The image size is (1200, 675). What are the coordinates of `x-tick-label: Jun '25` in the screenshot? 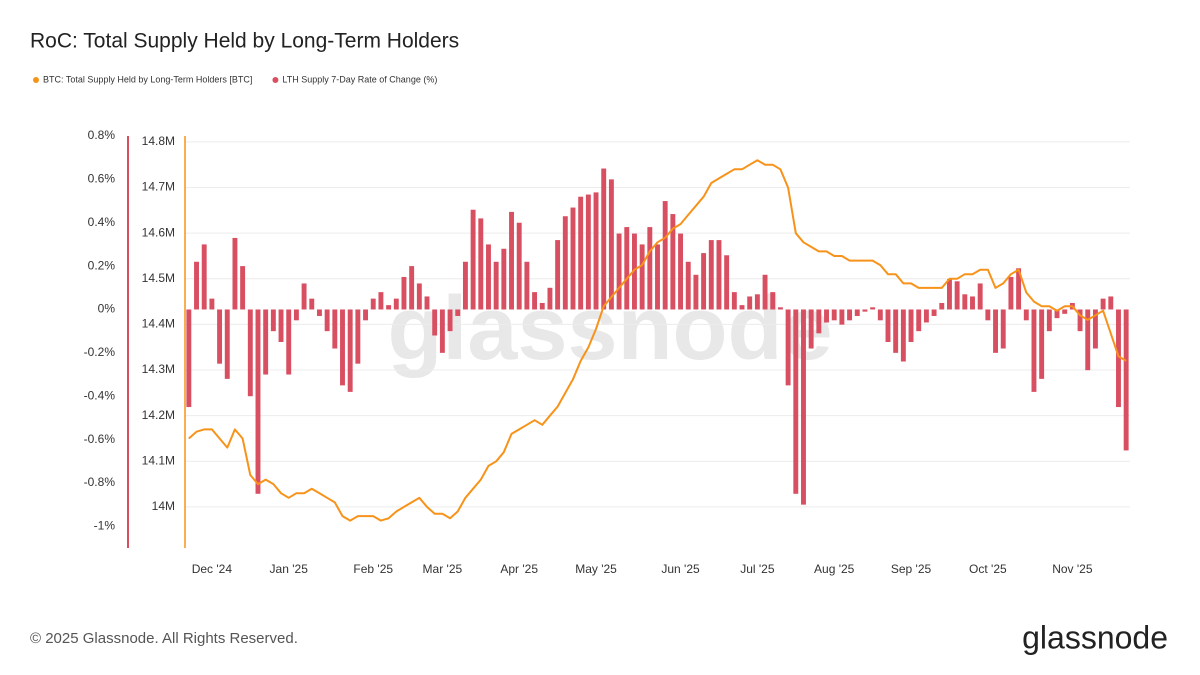 It's located at (680, 569).